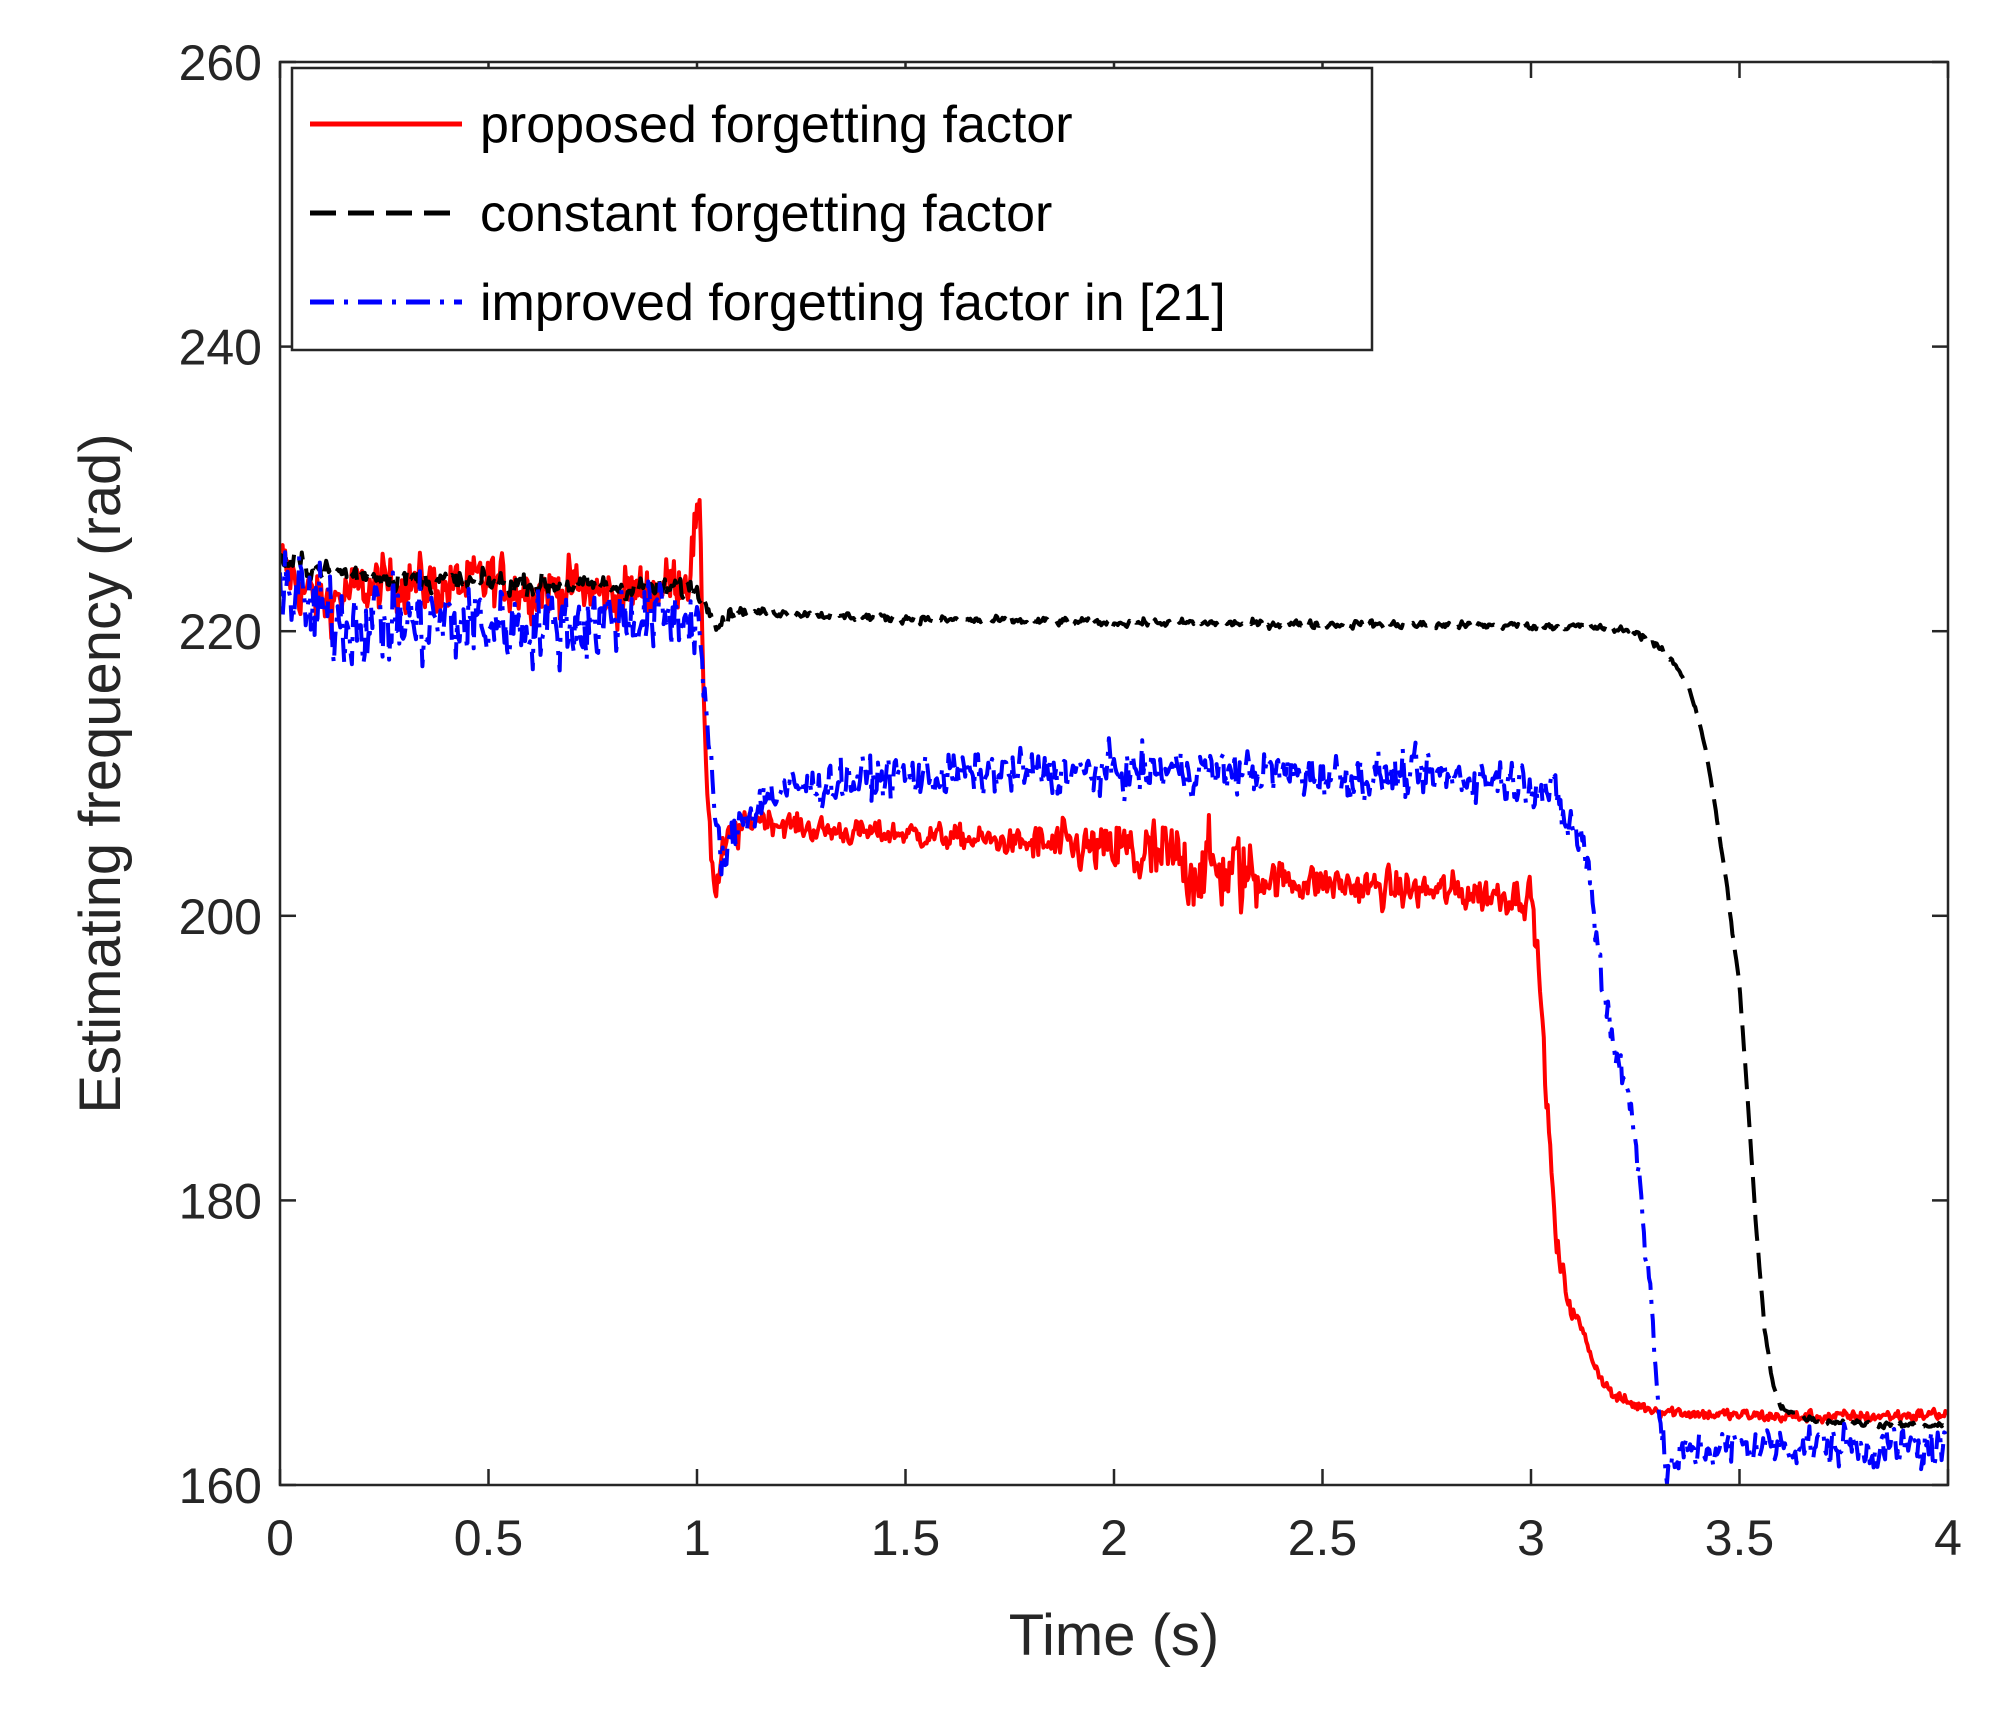 The height and width of the screenshot is (1715, 1990). Describe the element at coordinates (853, 303) in the screenshot. I see `legend-label-improved: improved forgetting factor in [21]` at that location.